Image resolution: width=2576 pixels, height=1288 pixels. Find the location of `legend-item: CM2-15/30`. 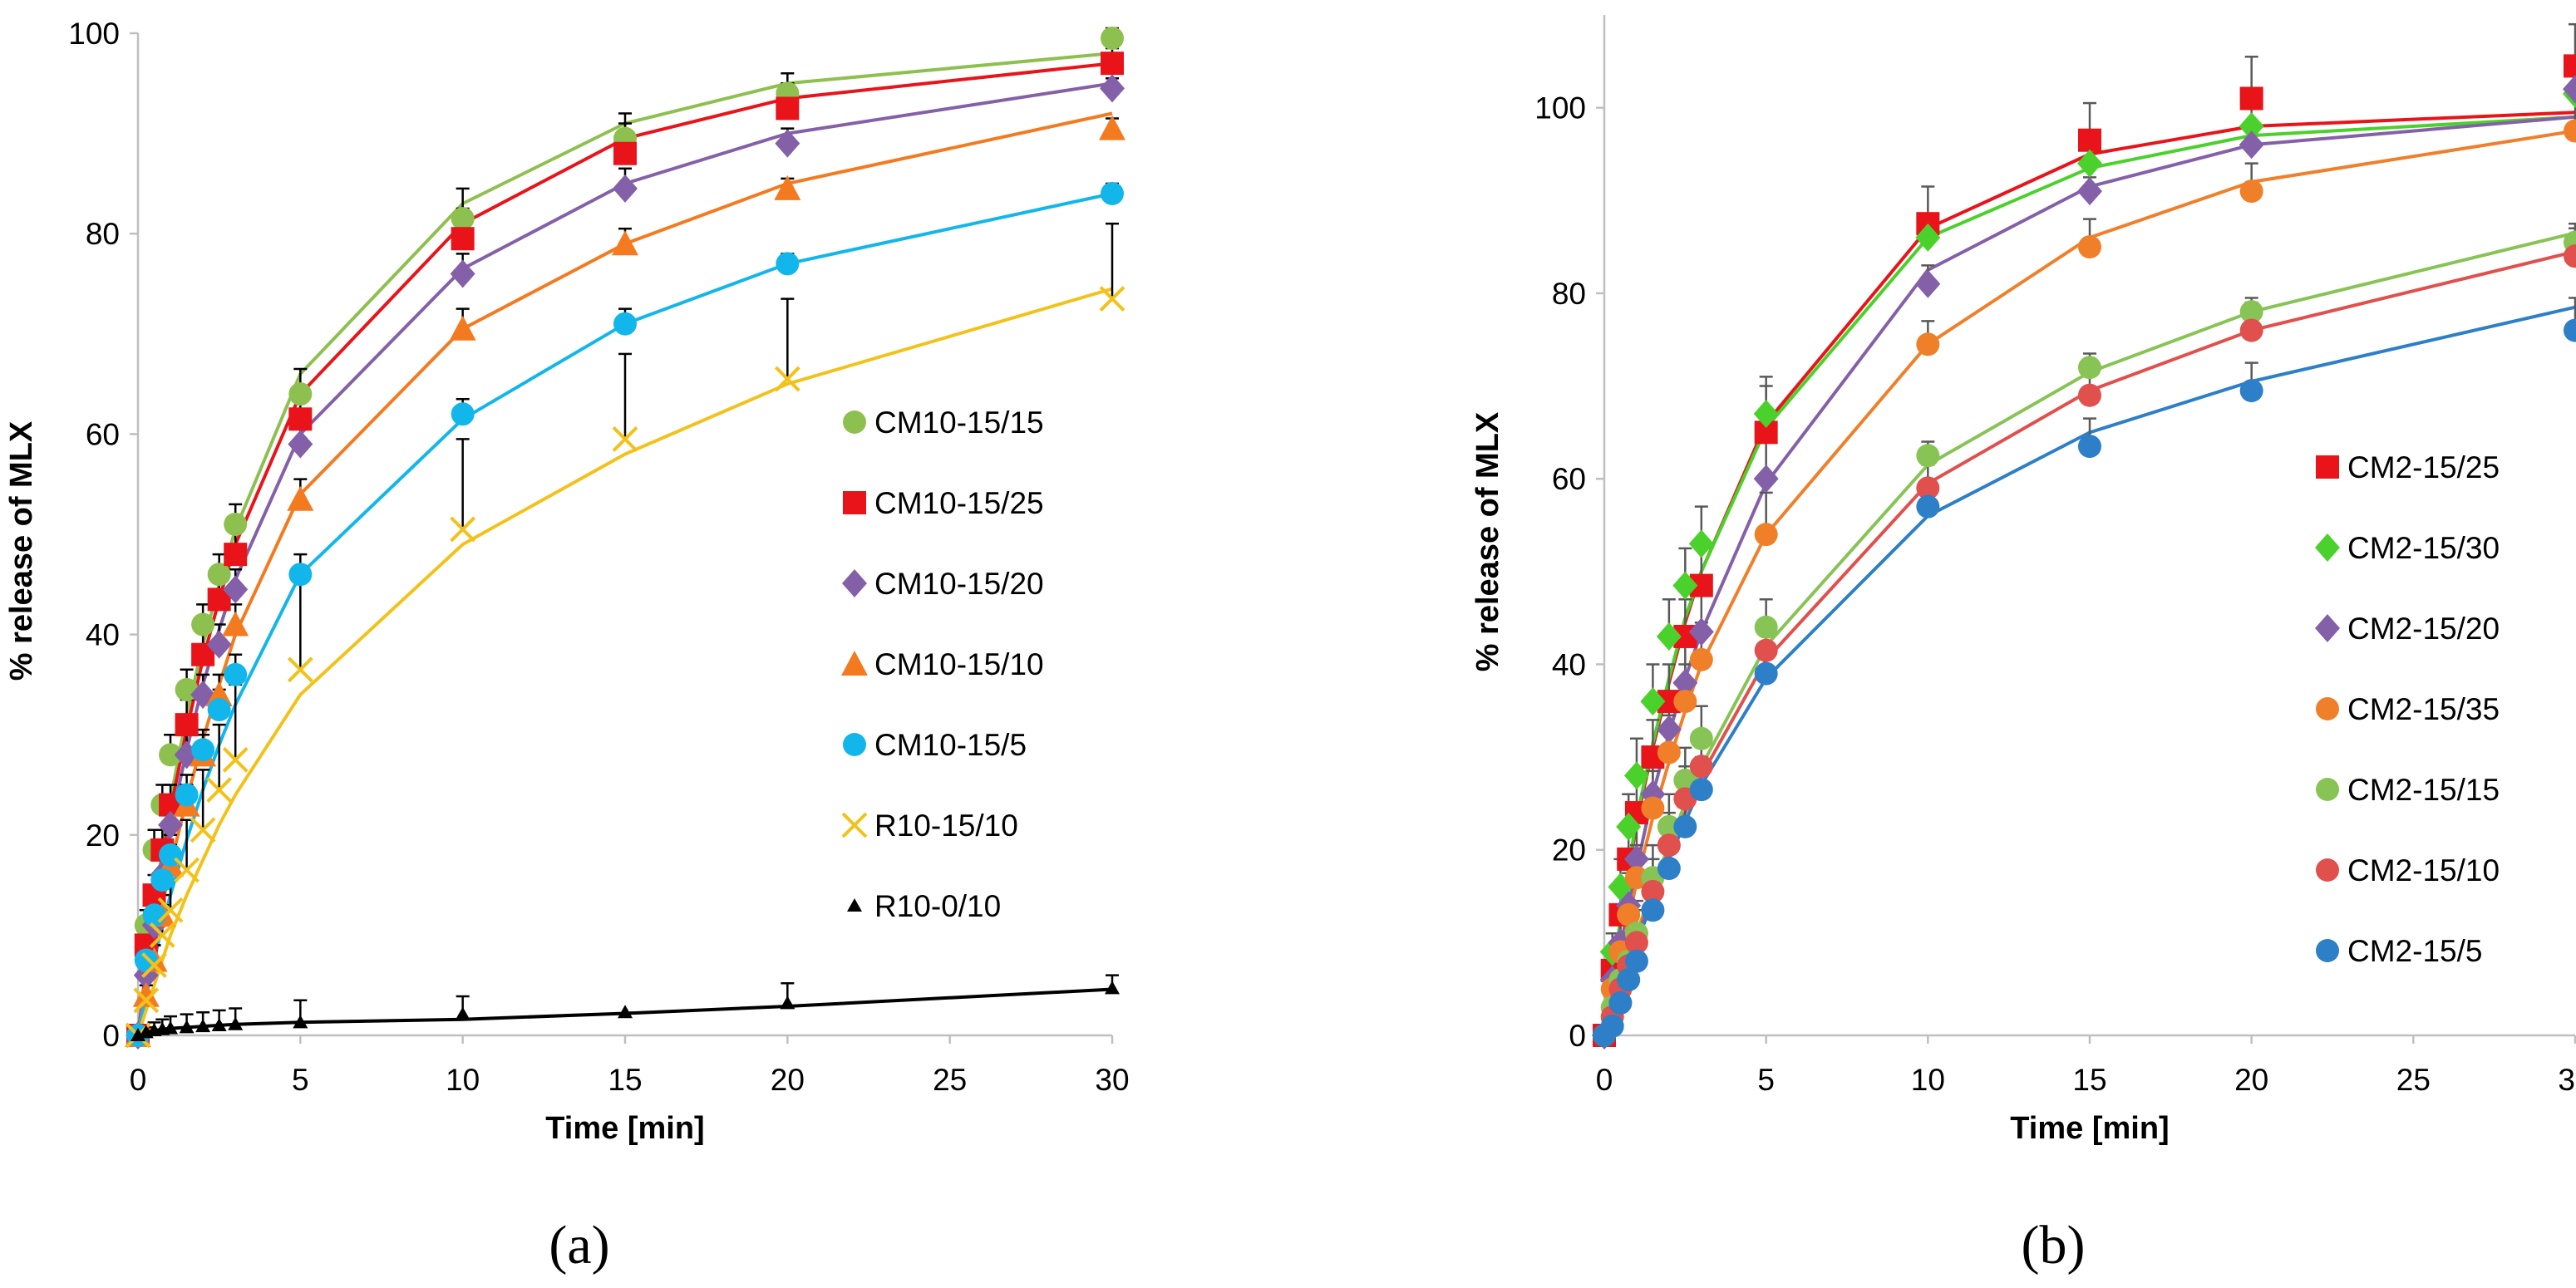

legend-item: CM2-15/30 is located at coordinates (2407, 548).